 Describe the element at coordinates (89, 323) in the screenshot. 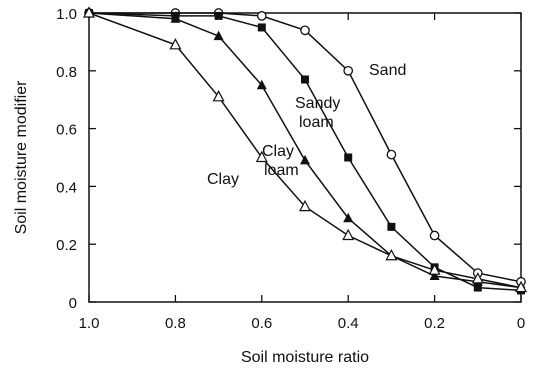

I see `x-tick-label: 1.0` at that location.